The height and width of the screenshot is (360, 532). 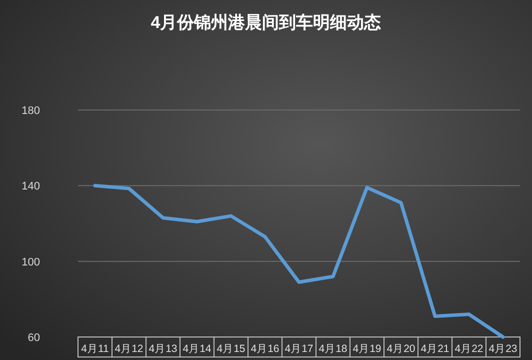 What do you see at coordinates (129, 349) in the screenshot?
I see `x-tick-label: 4月12` at bounding box center [129, 349].